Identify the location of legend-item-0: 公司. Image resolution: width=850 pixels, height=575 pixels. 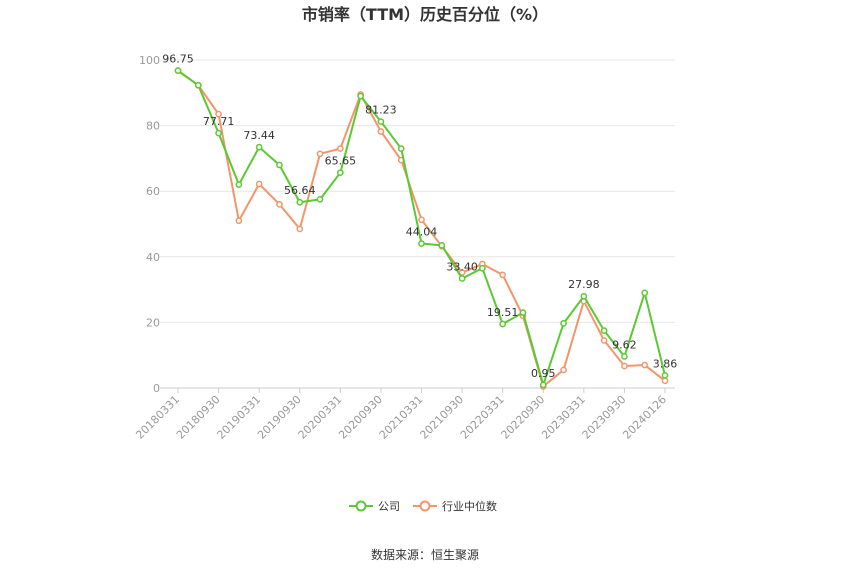
(374, 506).